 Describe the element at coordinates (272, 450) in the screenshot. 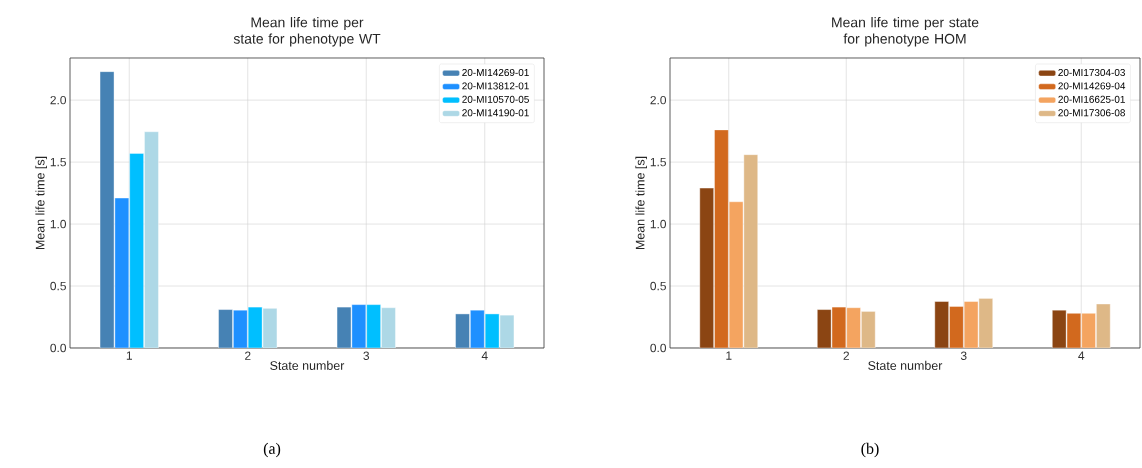

I see `text: (a)` at that location.